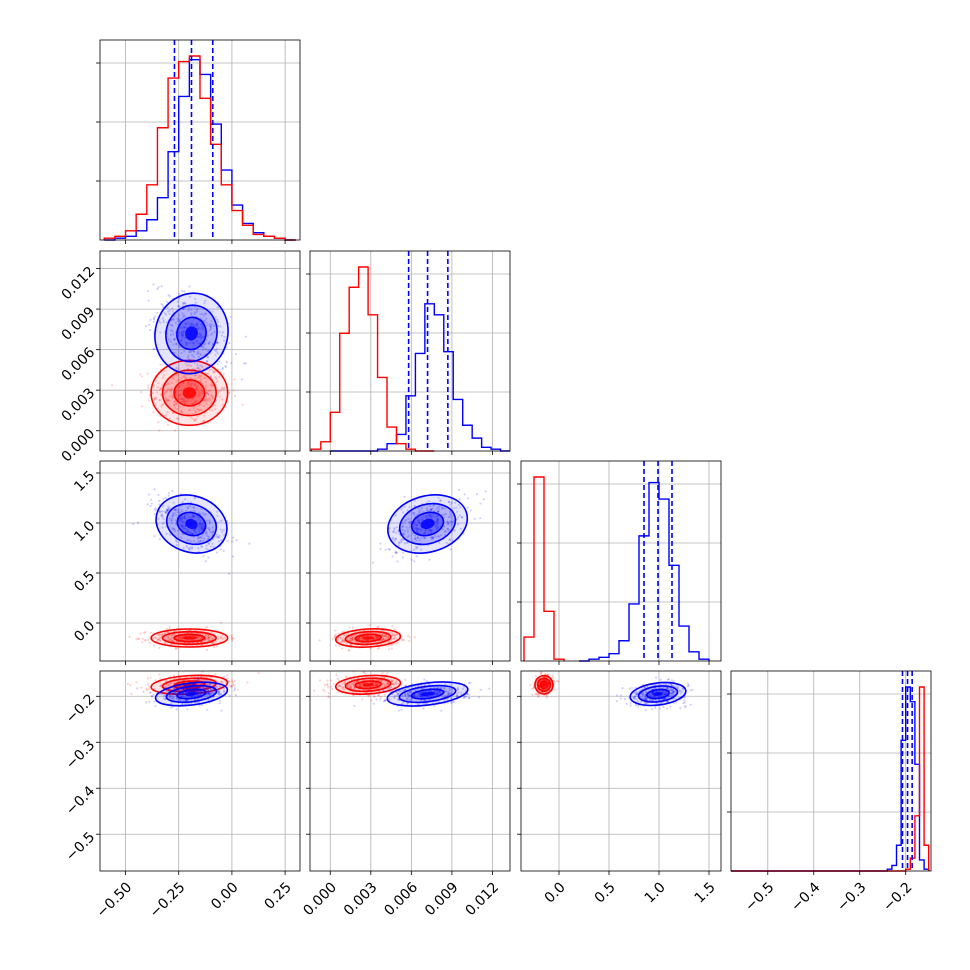  What do you see at coordinates (80, 800) in the screenshot?
I see `y-tick-label: −0.4` at bounding box center [80, 800].